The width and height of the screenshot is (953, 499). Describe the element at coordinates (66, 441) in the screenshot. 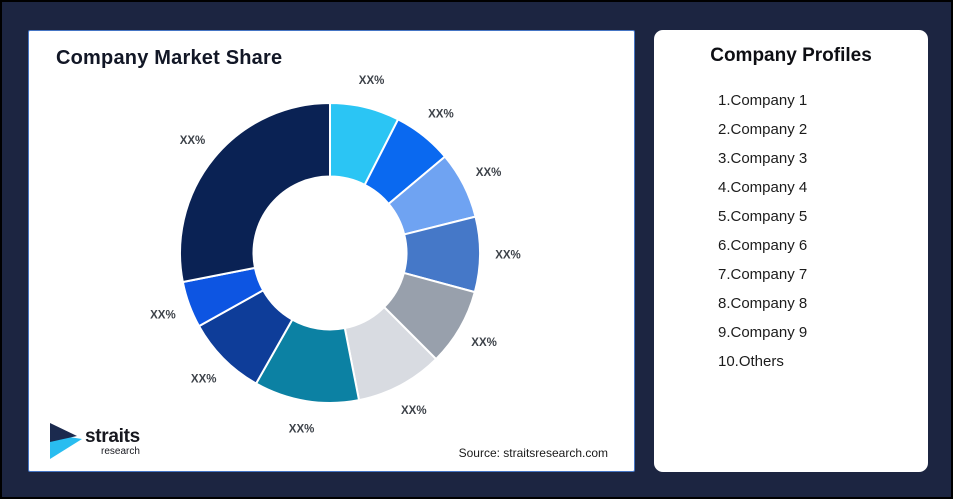

I see `straits-logo-icon` at that location.